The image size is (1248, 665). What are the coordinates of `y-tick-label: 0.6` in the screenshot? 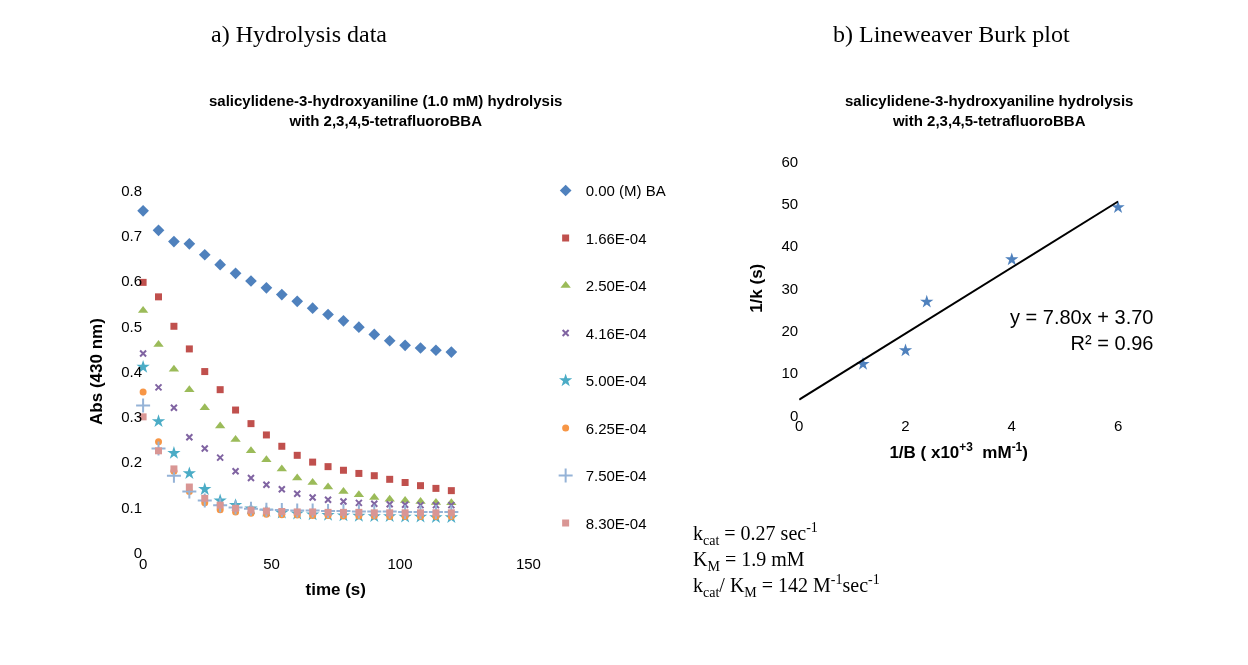 It's located at (132, 281).